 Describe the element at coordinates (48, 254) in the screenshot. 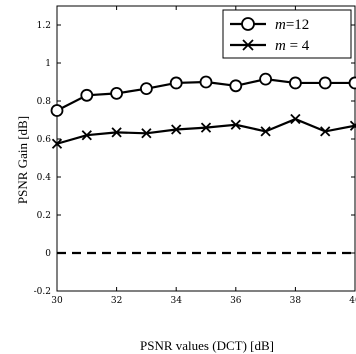

I see `y-tick-label-1: 0` at that location.